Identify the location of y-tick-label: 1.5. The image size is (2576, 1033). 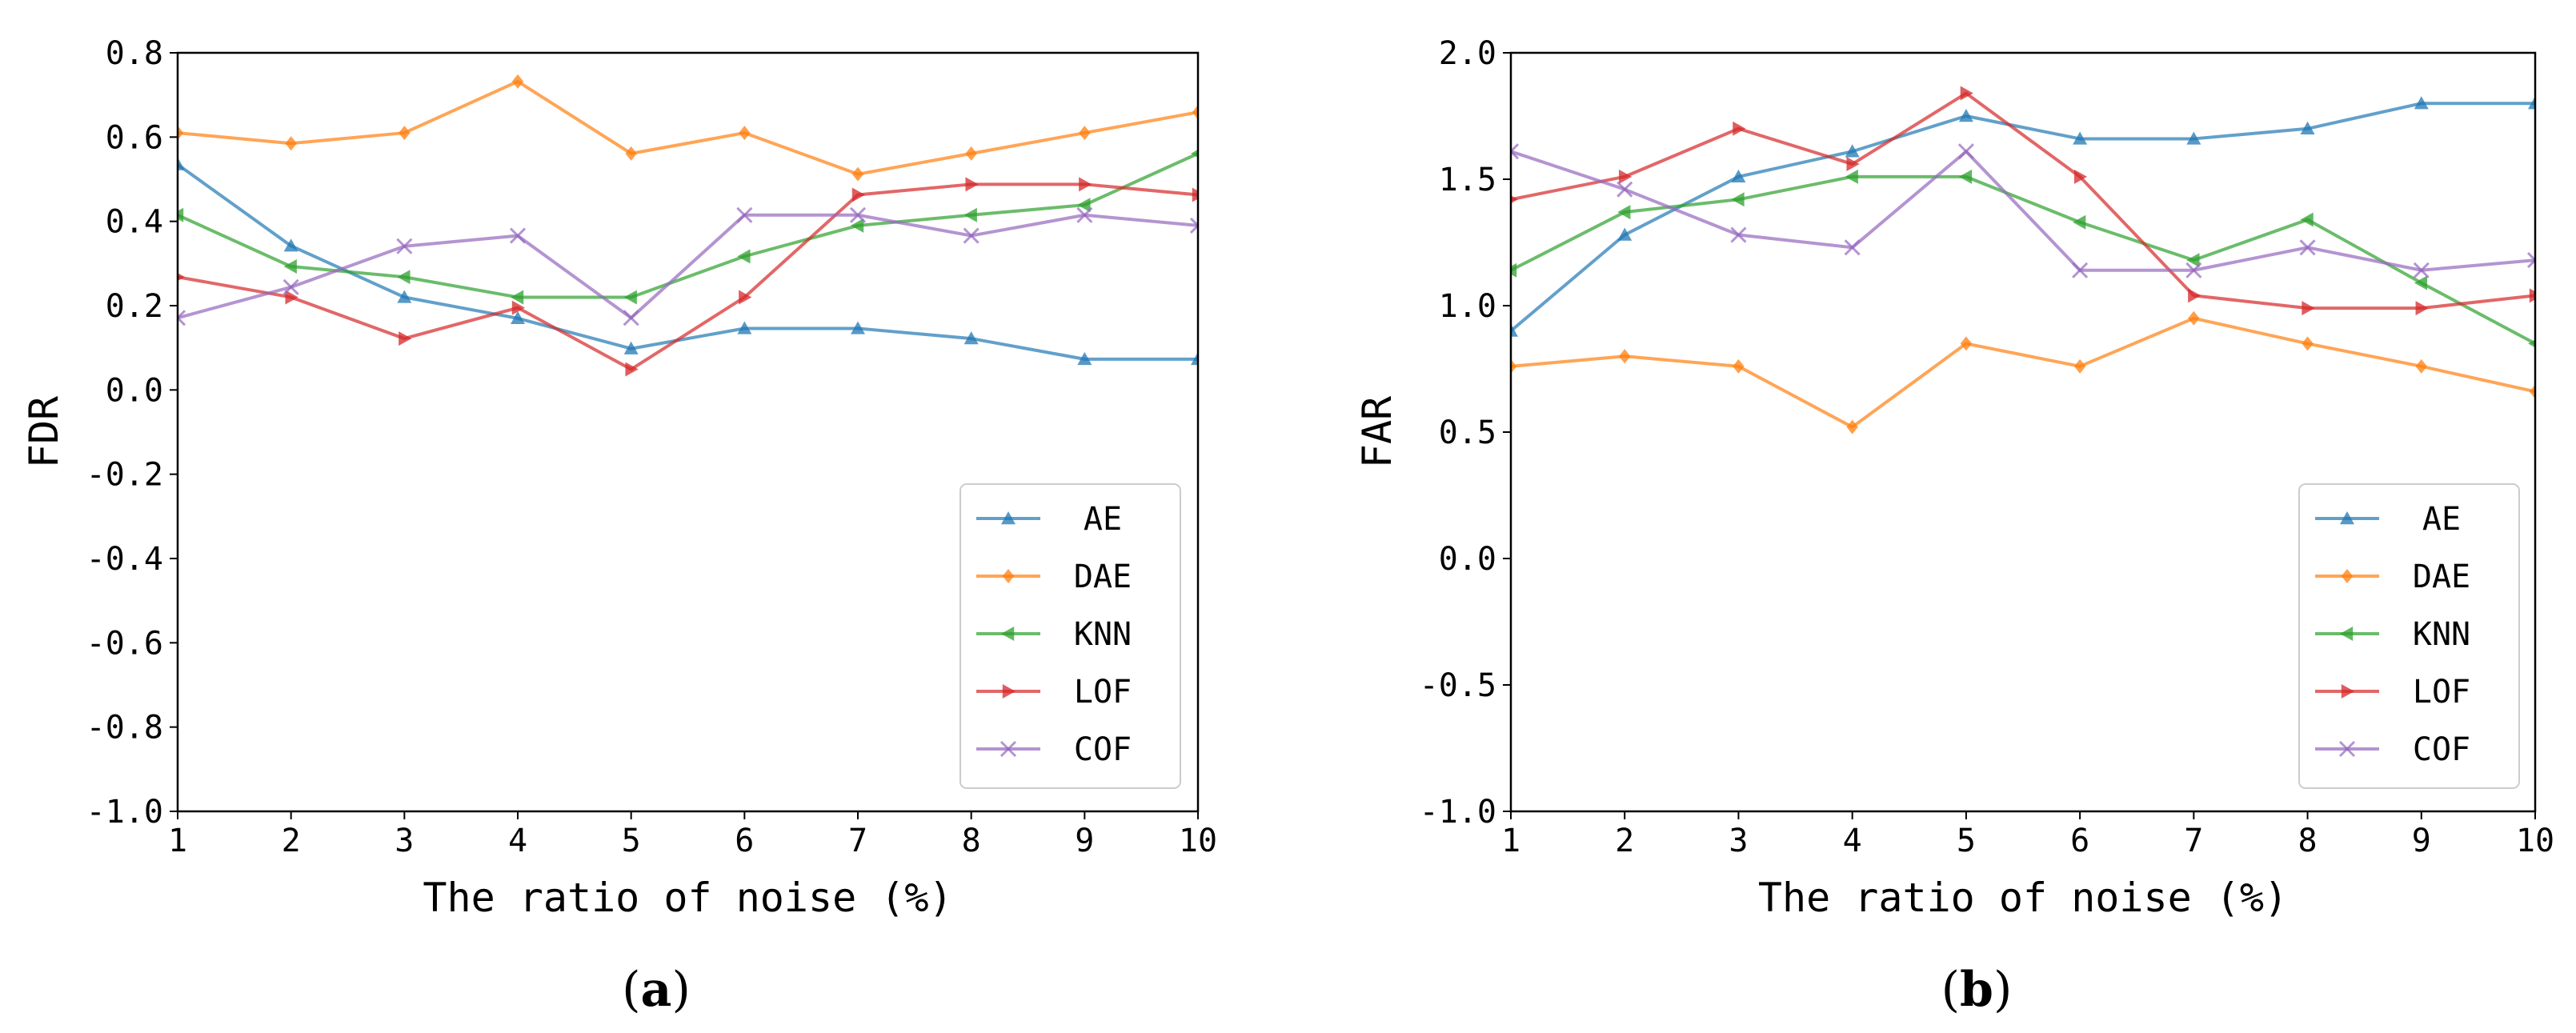
(1467, 180).